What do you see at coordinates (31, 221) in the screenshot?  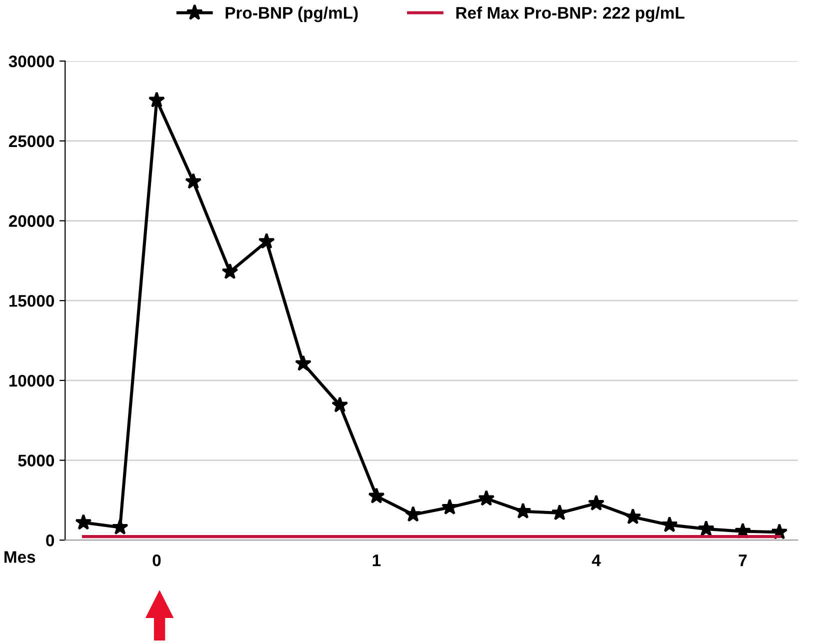 I see `y-tick-label: 20000` at bounding box center [31, 221].